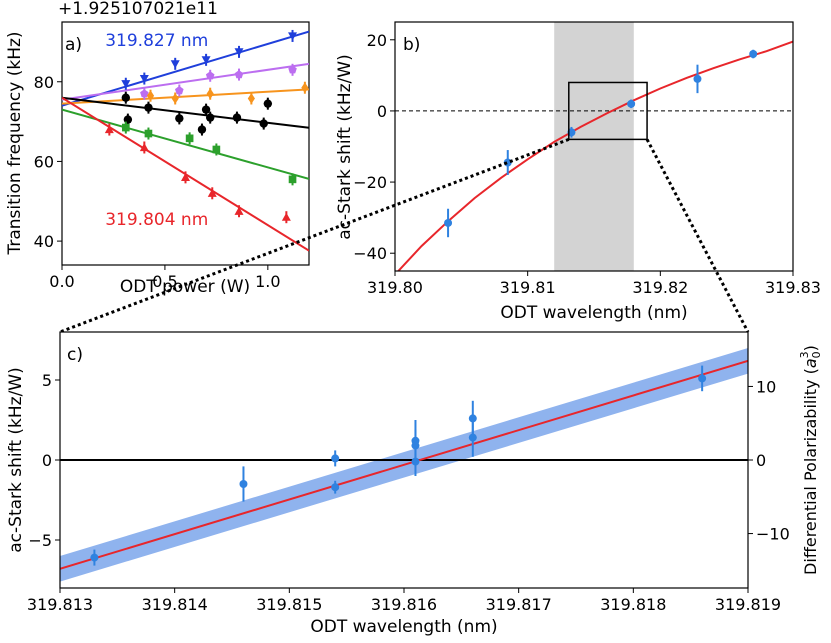  Describe the element at coordinates (411, 45) in the screenshot. I see `panel-b-label: b)` at that location.